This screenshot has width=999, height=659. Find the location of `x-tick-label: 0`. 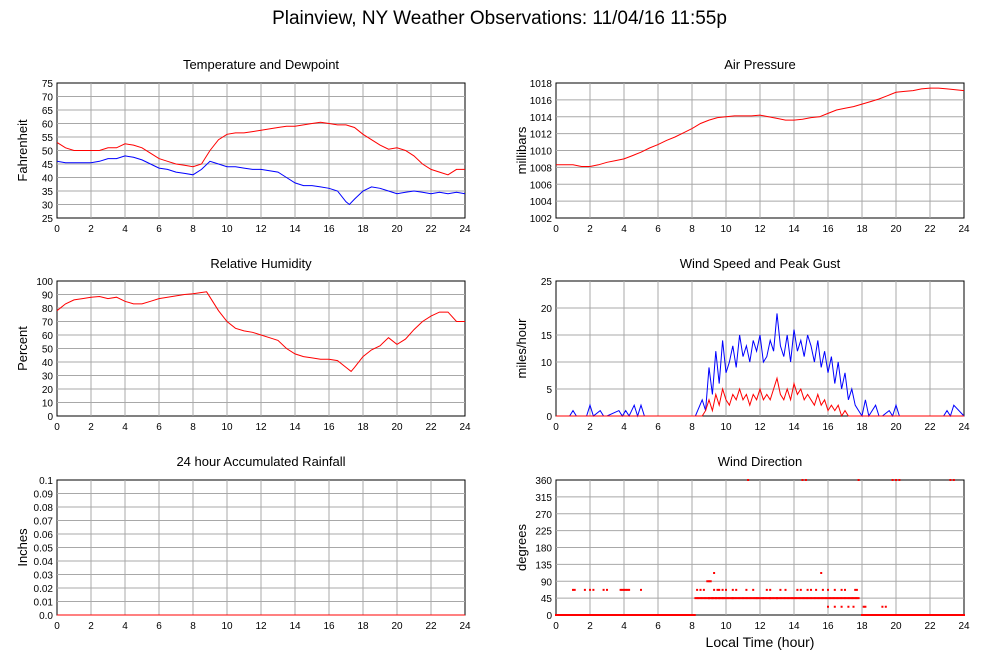

x-tick-label: 0 is located at coordinates (556, 427).